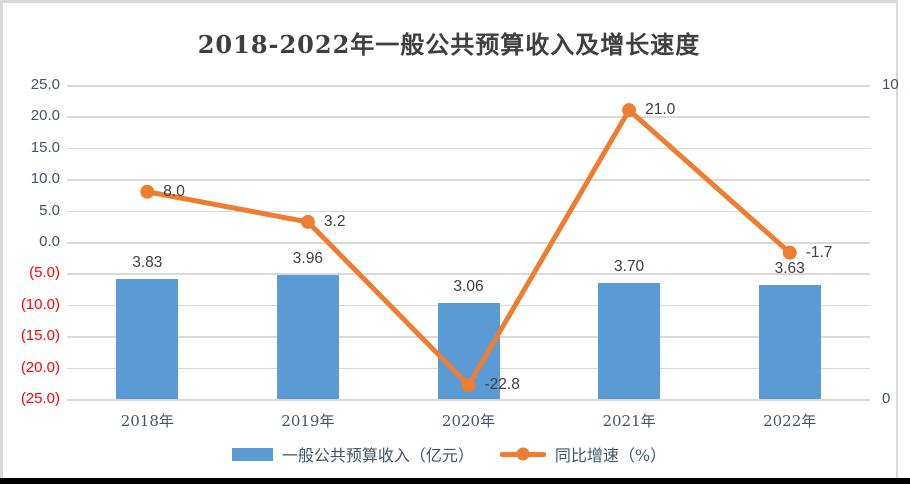 The image size is (910, 485). I want to click on legend-item-growth: 同比增速（%）, so click(583, 454).